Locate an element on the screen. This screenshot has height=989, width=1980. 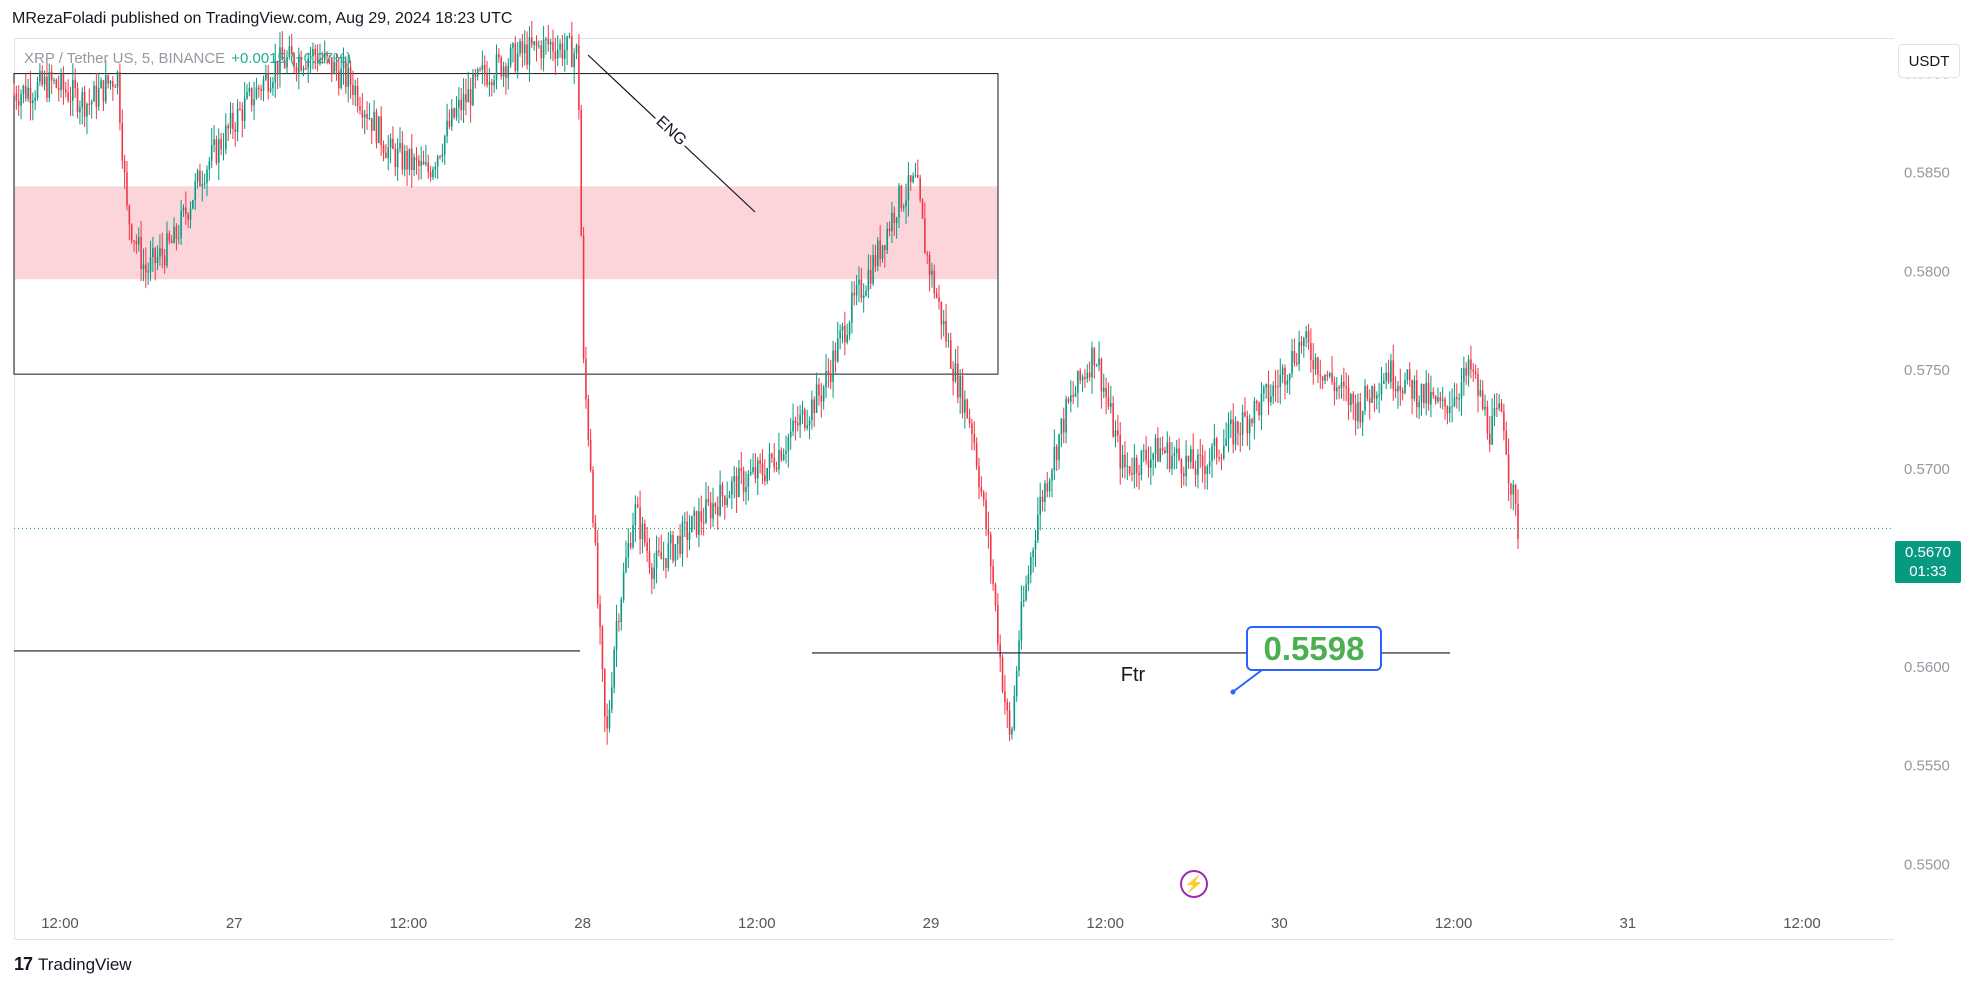
price-callout: 0.5598 is located at coordinates (1314, 648).